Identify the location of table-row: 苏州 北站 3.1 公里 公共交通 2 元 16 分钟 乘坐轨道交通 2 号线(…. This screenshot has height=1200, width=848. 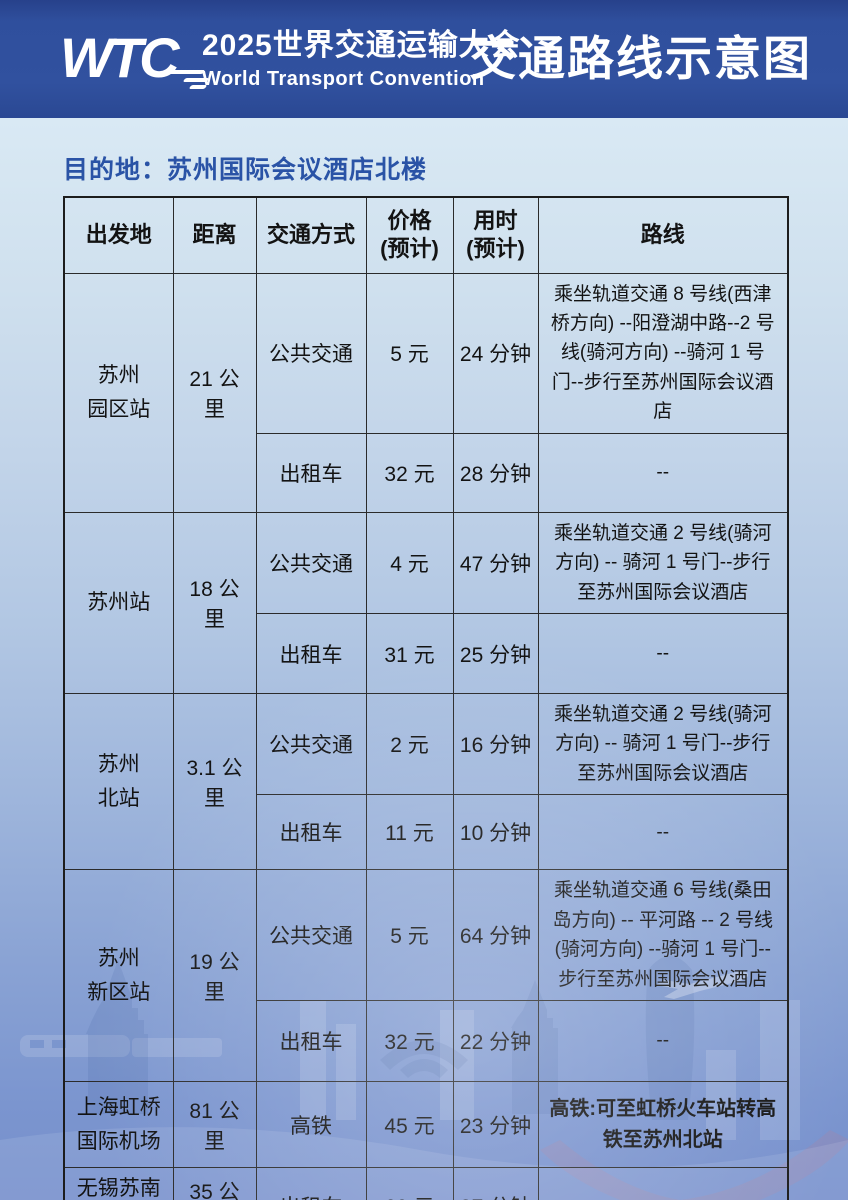
(426, 781).